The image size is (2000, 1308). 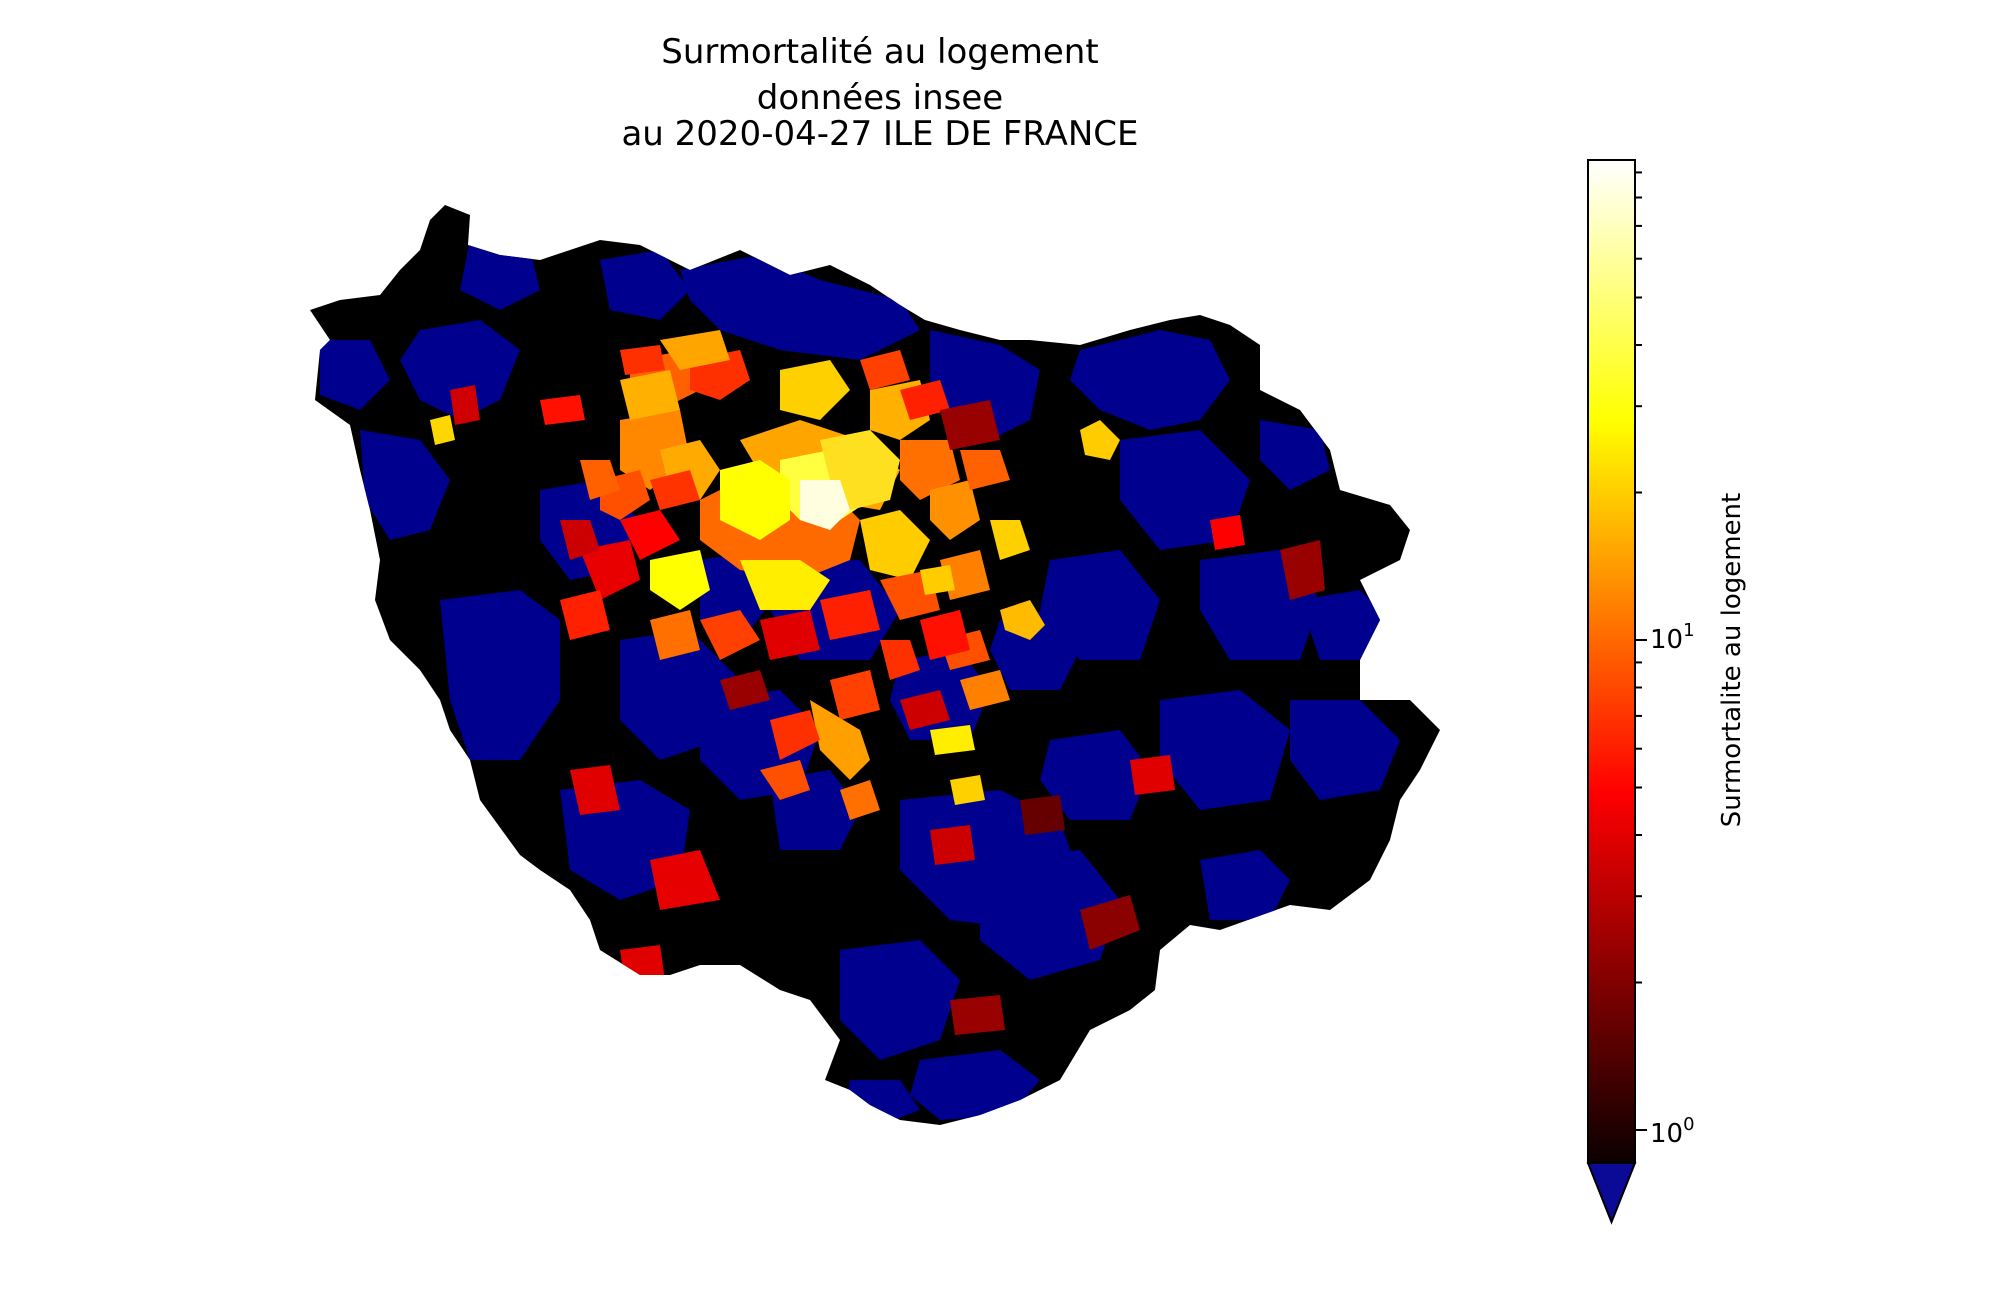 What do you see at coordinates (1666, 692) in the screenshot?
I see `colorbar: 10⁰ 10¹ Surmortalite au logement` at bounding box center [1666, 692].